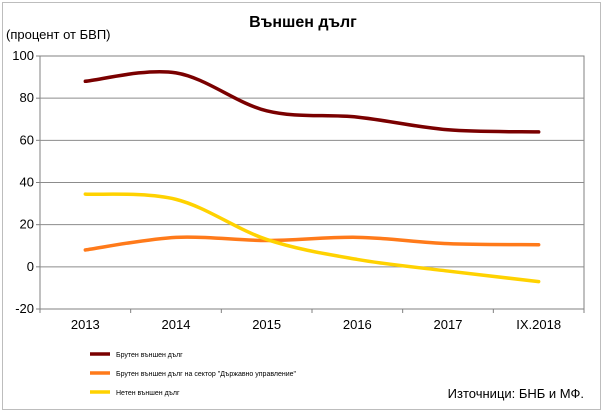 The width and height of the screenshot is (606, 415). I want to click on legend-label-gross-external-debt: Брутен външен дълг, so click(149, 355).